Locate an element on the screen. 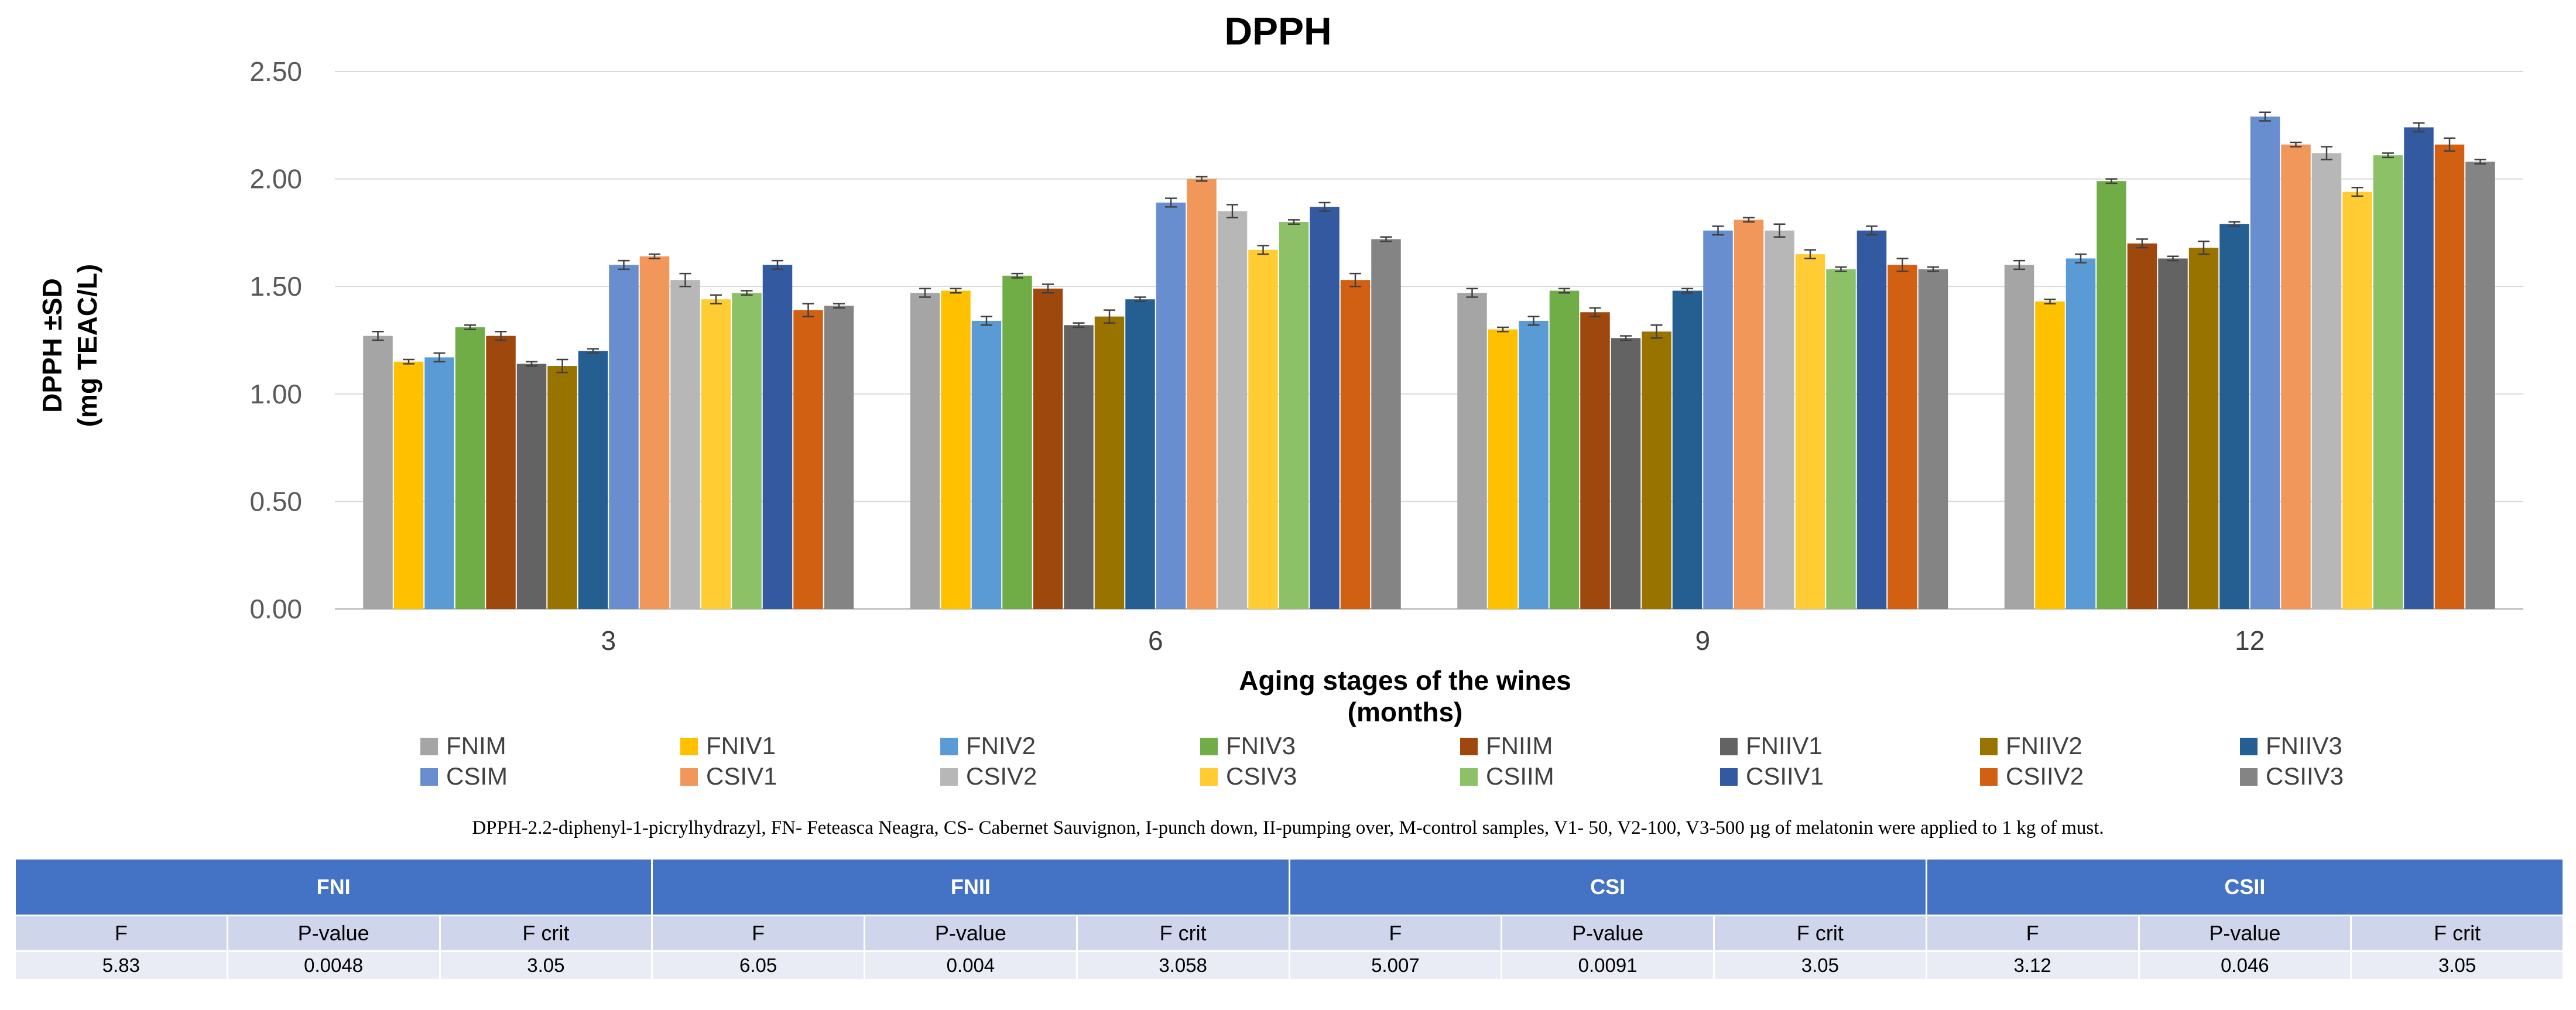  legend-label: FNIV3 is located at coordinates (1261, 746).